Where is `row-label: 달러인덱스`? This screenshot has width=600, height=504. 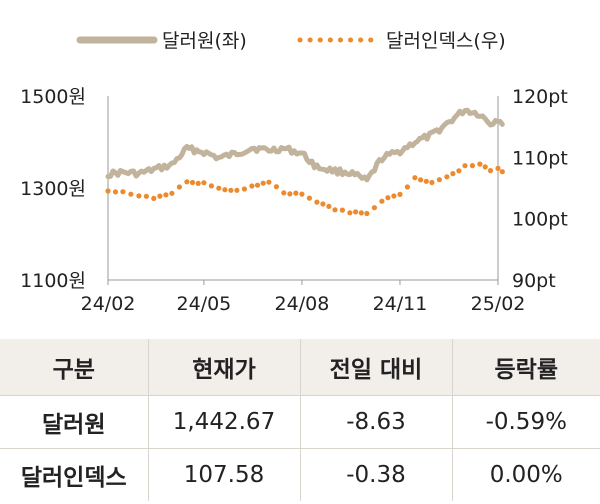 row-label: 달러인덱스 is located at coordinates (74, 474).